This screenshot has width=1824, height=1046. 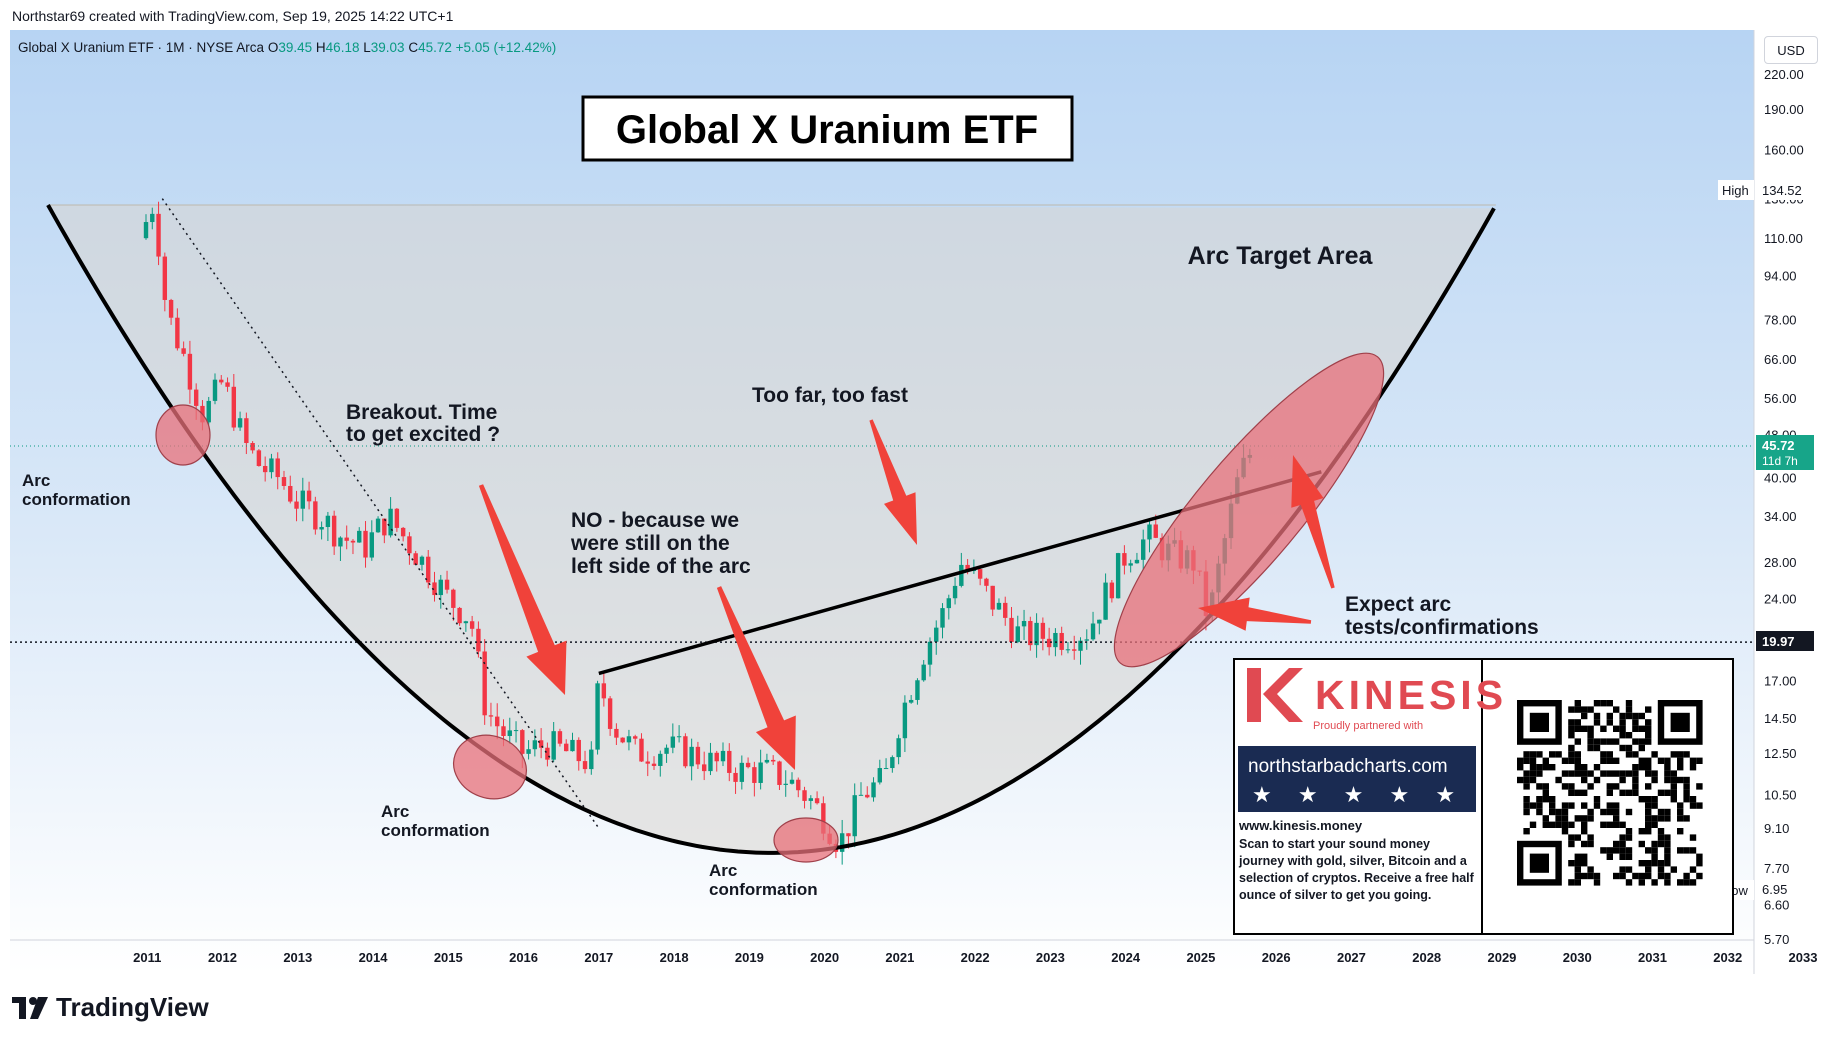 I want to click on y-tick-label: 7.70, so click(x=1776, y=868).